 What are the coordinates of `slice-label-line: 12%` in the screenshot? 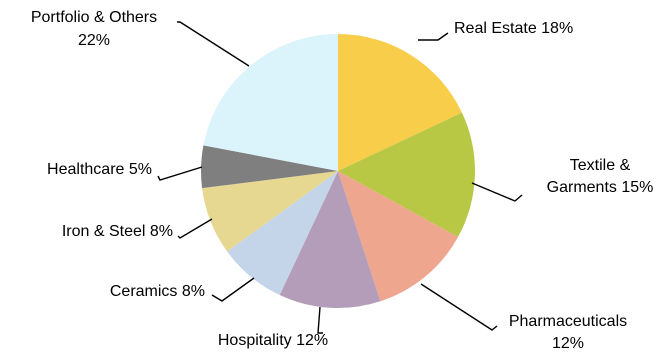 It's located at (568, 343).